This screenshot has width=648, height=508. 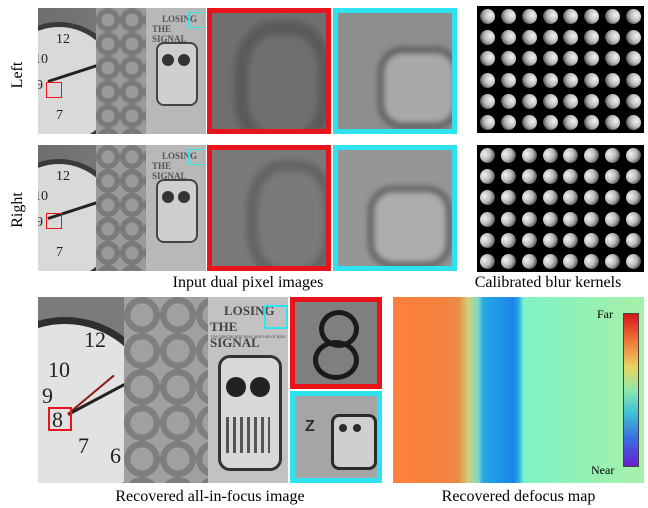 What do you see at coordinates (17, 75) in the screenshot?
I see `row-label-left: Left` at bounding box center [17, 75].